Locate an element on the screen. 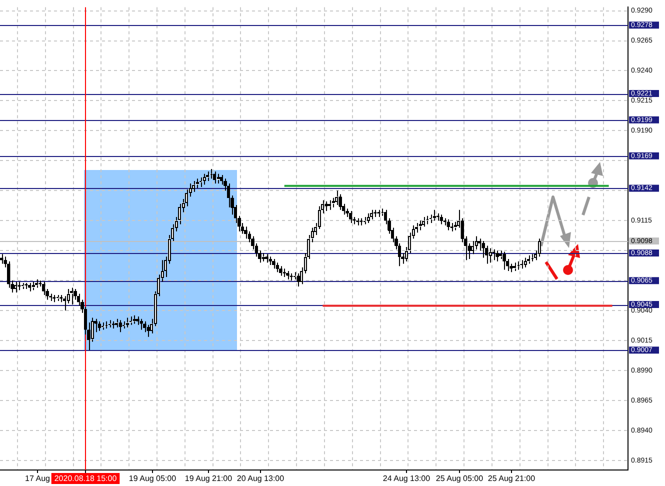  x-tick-label: 24 Aug 13:00 is located at coordinates (406, 479).